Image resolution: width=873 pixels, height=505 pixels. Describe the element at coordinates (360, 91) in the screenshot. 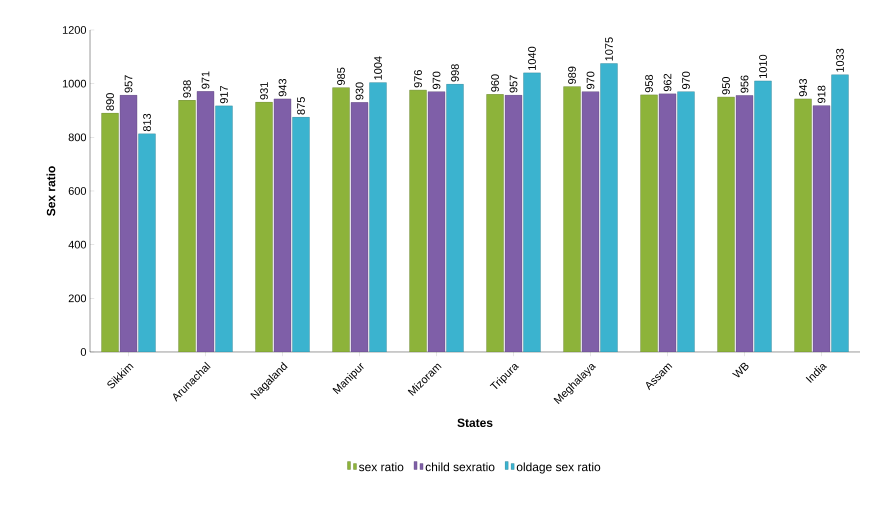

I see `data-label: 930` at that location.